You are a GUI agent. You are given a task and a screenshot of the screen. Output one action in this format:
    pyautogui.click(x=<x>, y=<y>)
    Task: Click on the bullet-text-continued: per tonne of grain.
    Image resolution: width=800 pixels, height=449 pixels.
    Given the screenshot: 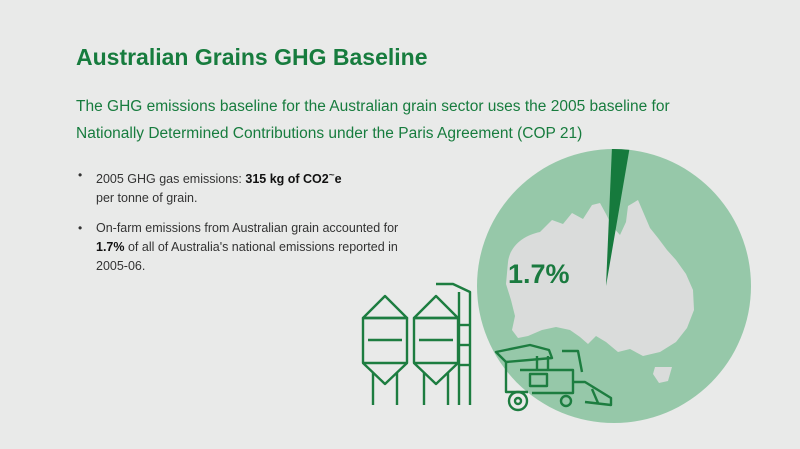 What is the action you would take?
    pyautogui.click(x=147, y=198)
    